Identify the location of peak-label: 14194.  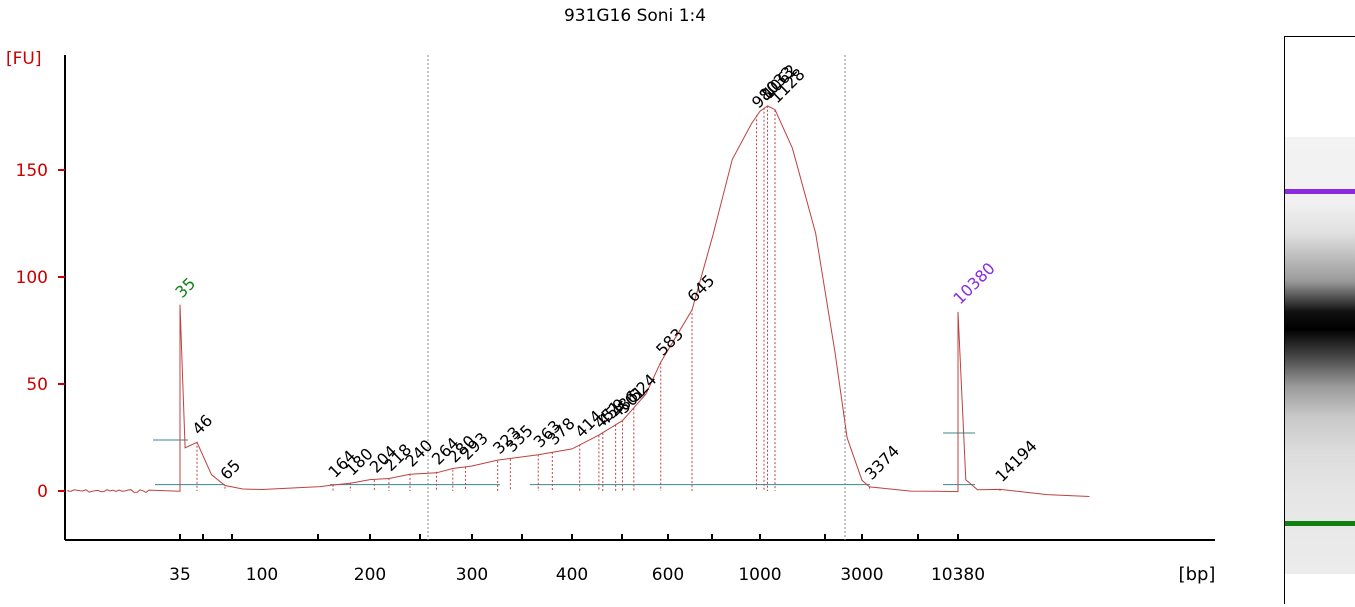
(1015, 460).